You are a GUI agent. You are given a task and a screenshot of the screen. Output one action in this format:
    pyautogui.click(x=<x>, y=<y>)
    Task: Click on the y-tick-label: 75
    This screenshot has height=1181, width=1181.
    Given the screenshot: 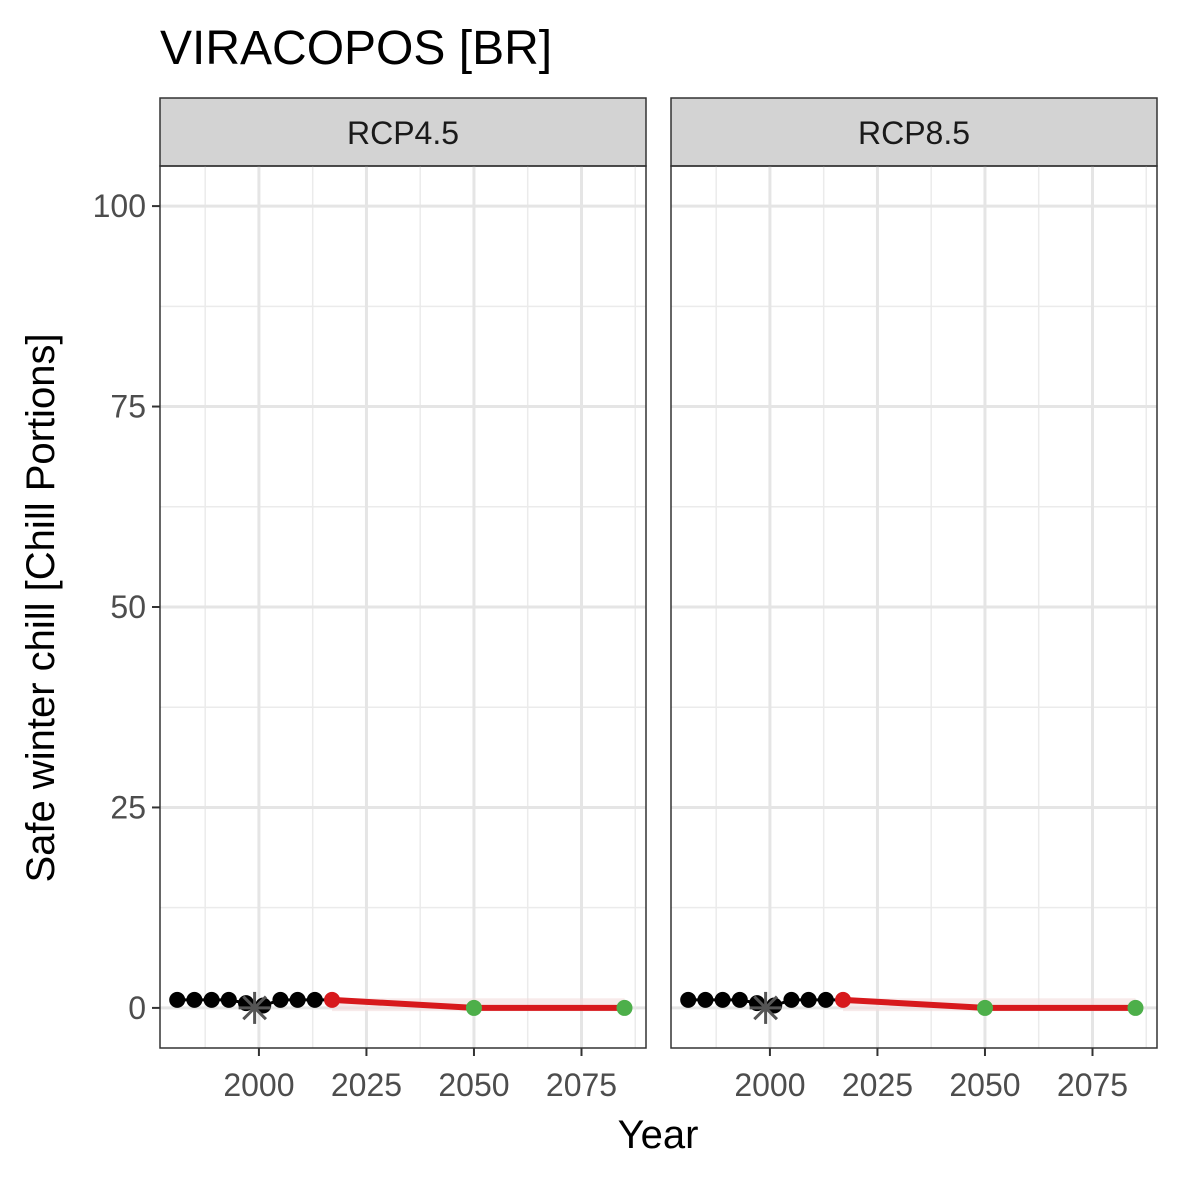 What is the action you would take?
    pyautogui.click(x=128, y=407)
    